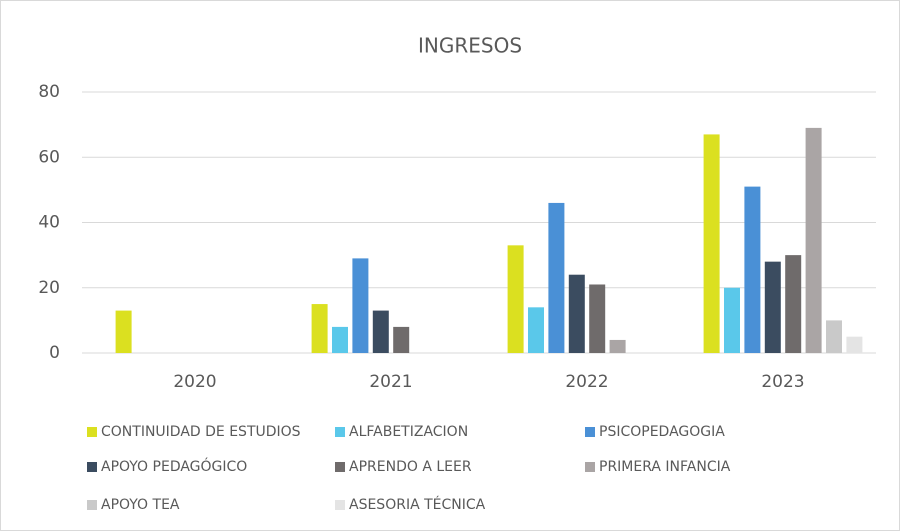  Describe the element at coordinates (390, 382) in the screenshot. I see `x-tick-label: 2021` at that location.